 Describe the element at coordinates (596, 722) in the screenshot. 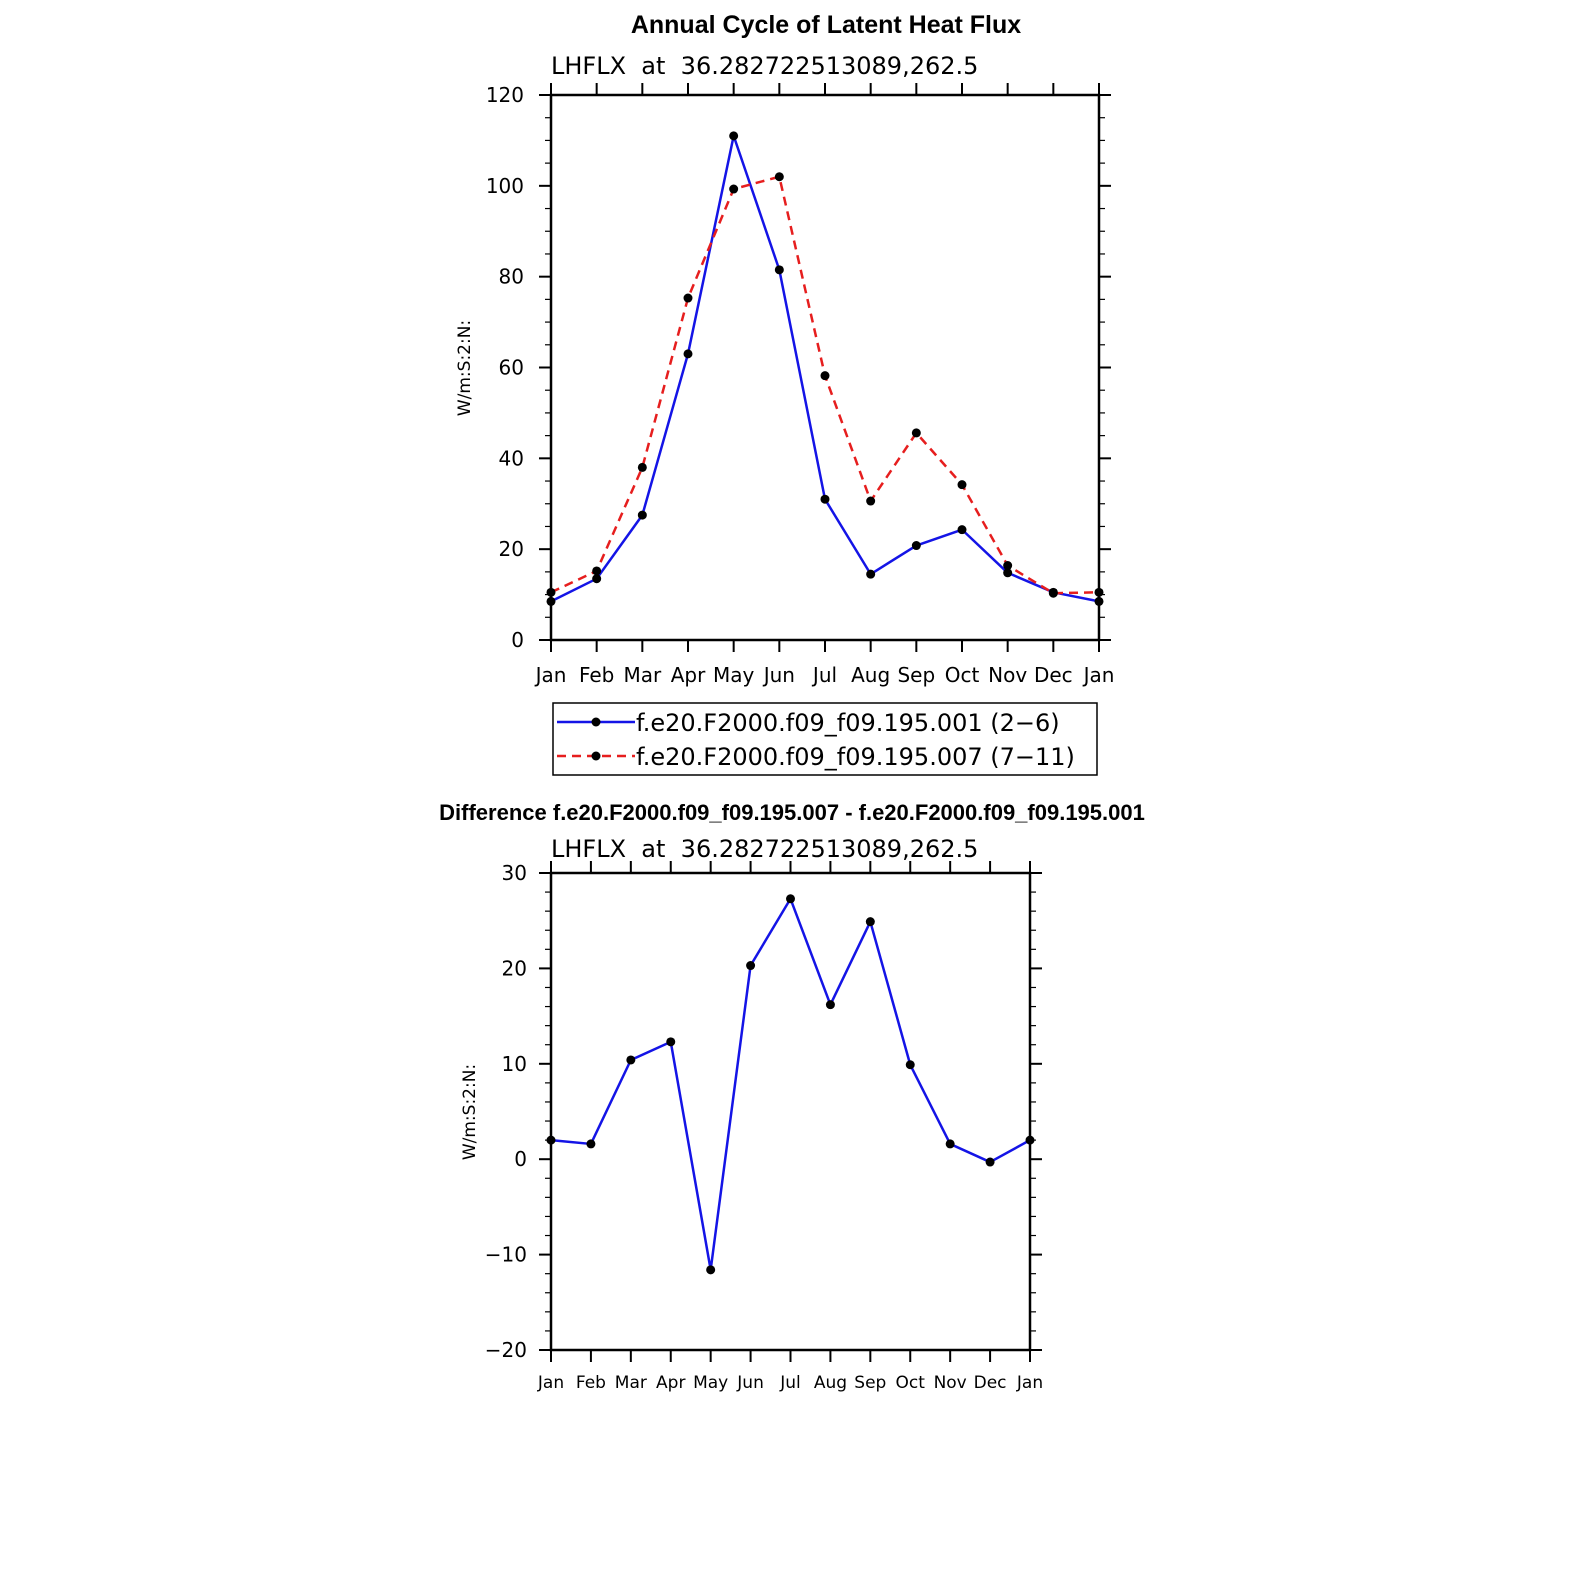

I see `legend-marker-series1` at that location.